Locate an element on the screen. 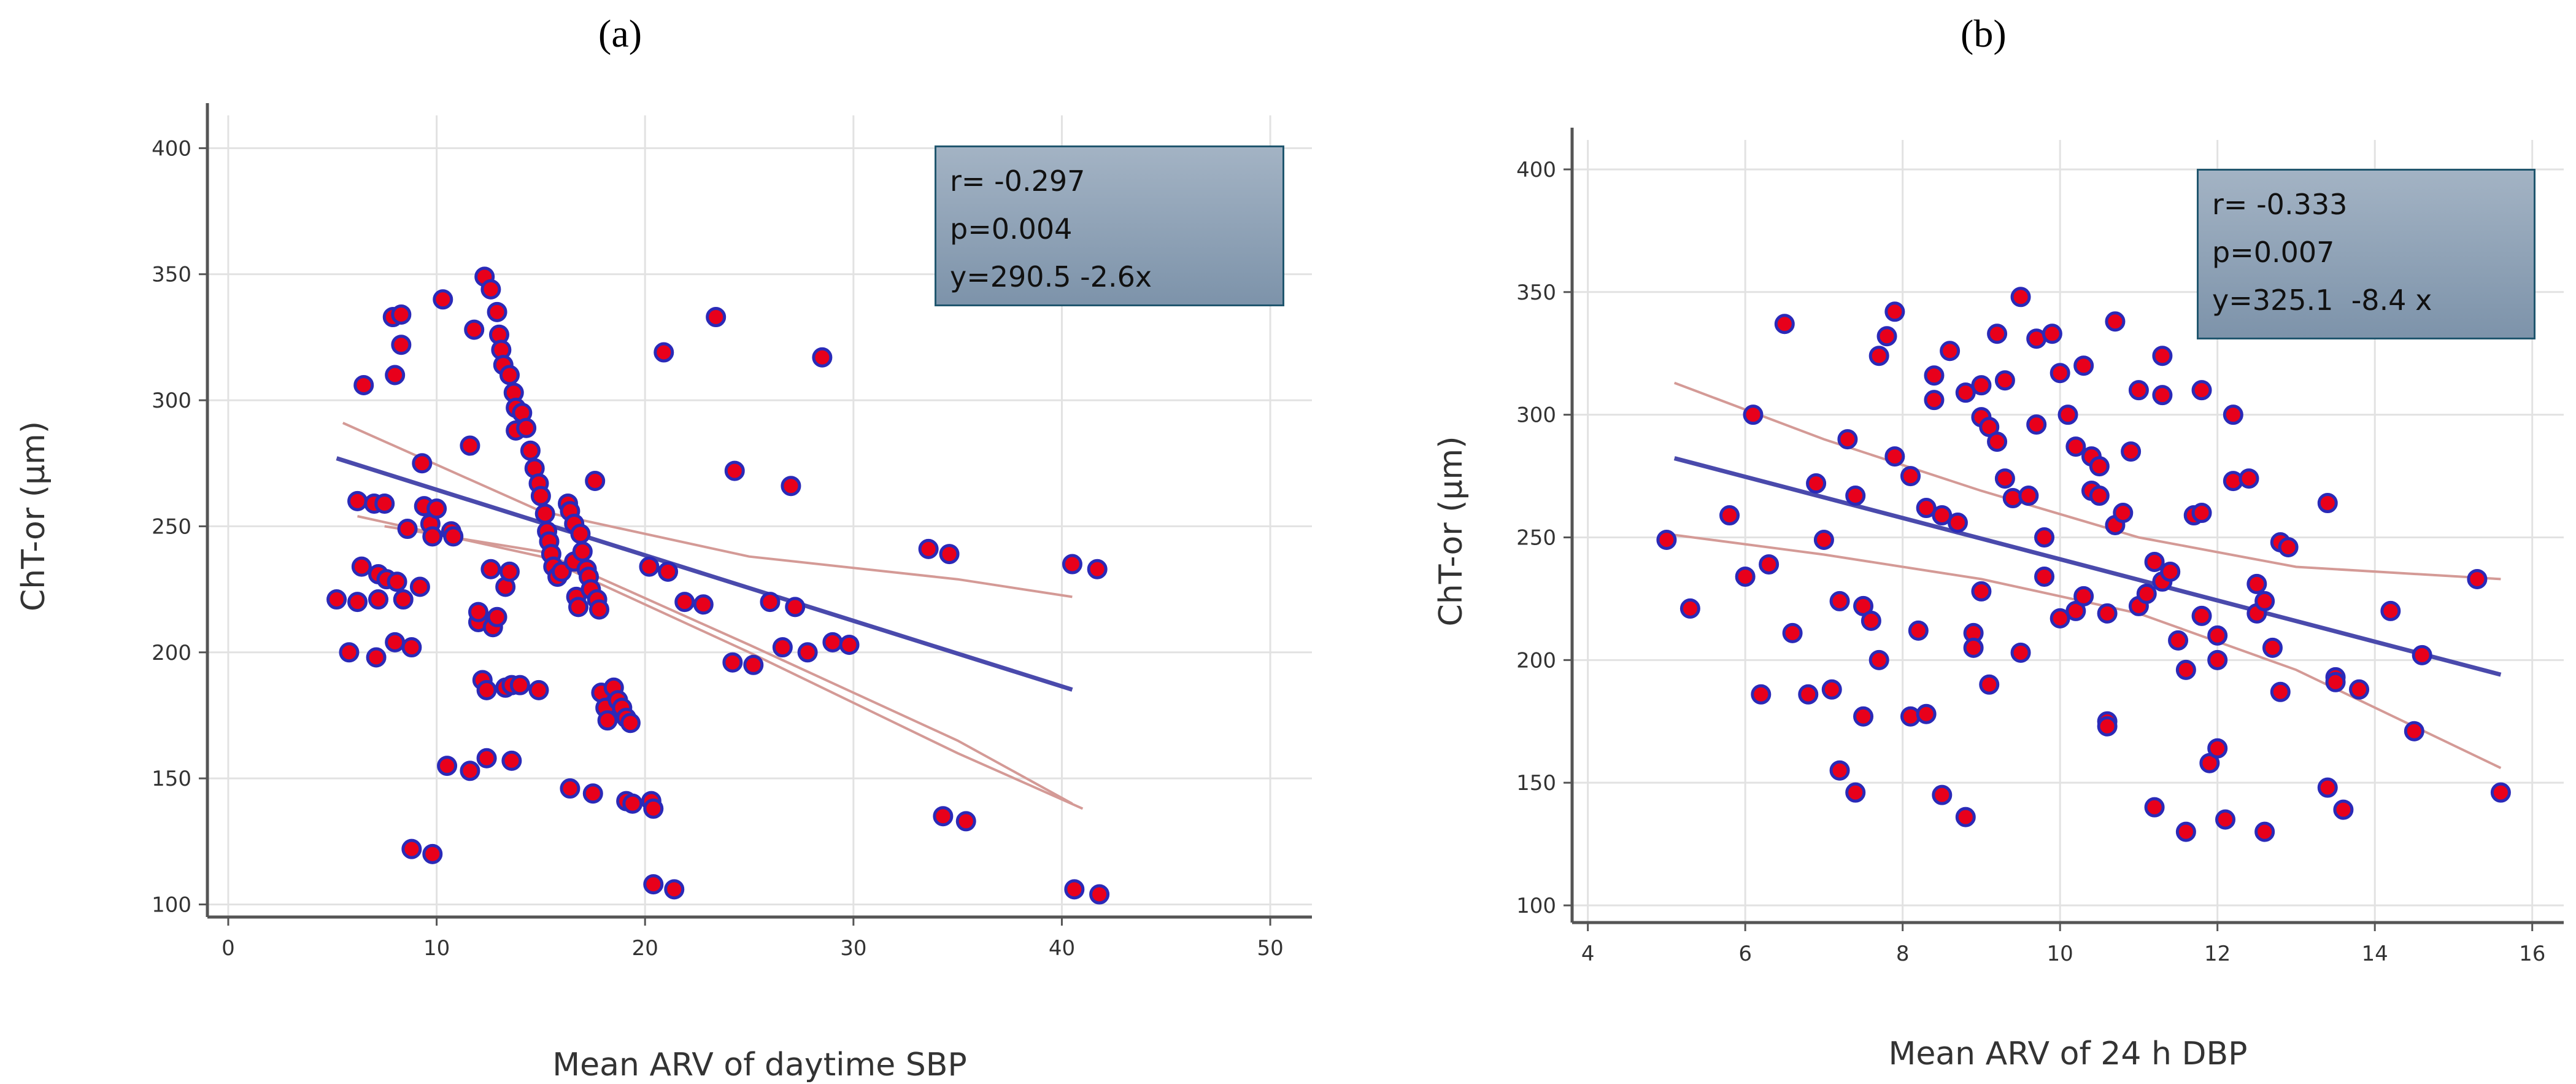 Image resolution: width=2576 pixels, height=1084 pixels. x-tick-label: 40 is located at coordinates (1062, 948).